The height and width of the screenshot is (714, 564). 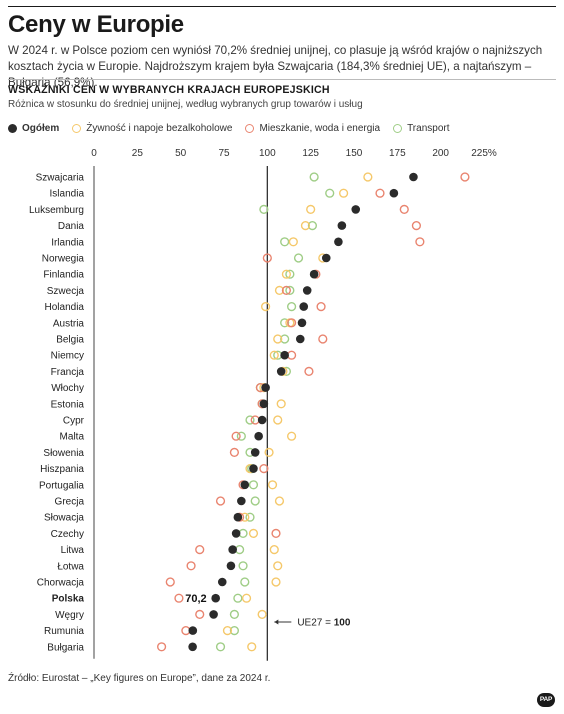 I want to click on country-label: Łotwa, so click(x=70, y=566).